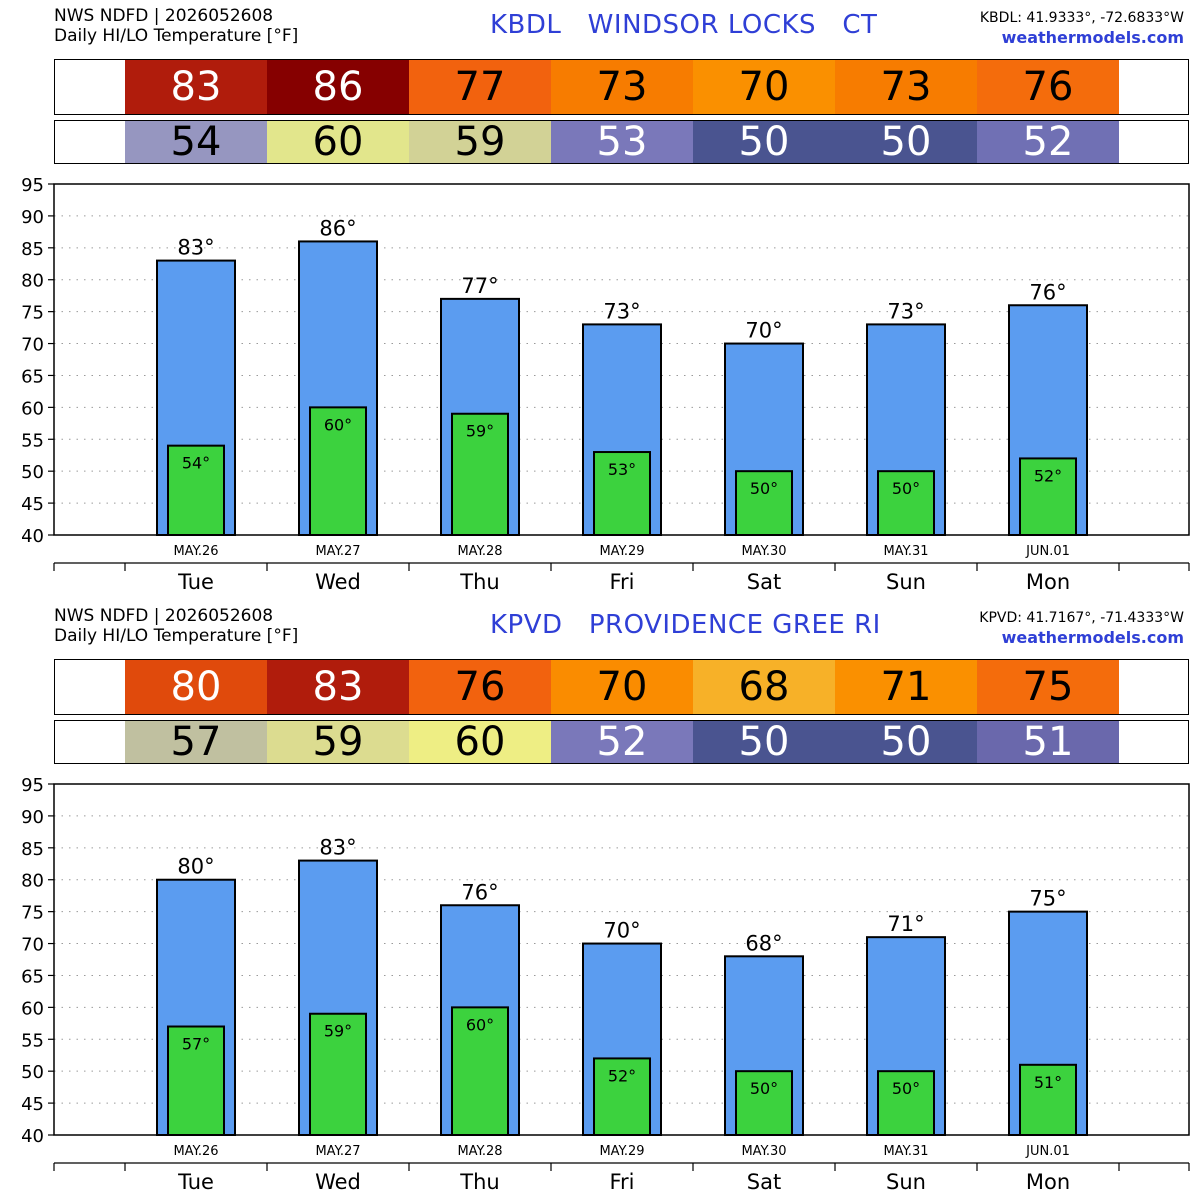 The image size is (1200, 1200). I want to click on high-temp-cell: 75, so click(1048, 687).